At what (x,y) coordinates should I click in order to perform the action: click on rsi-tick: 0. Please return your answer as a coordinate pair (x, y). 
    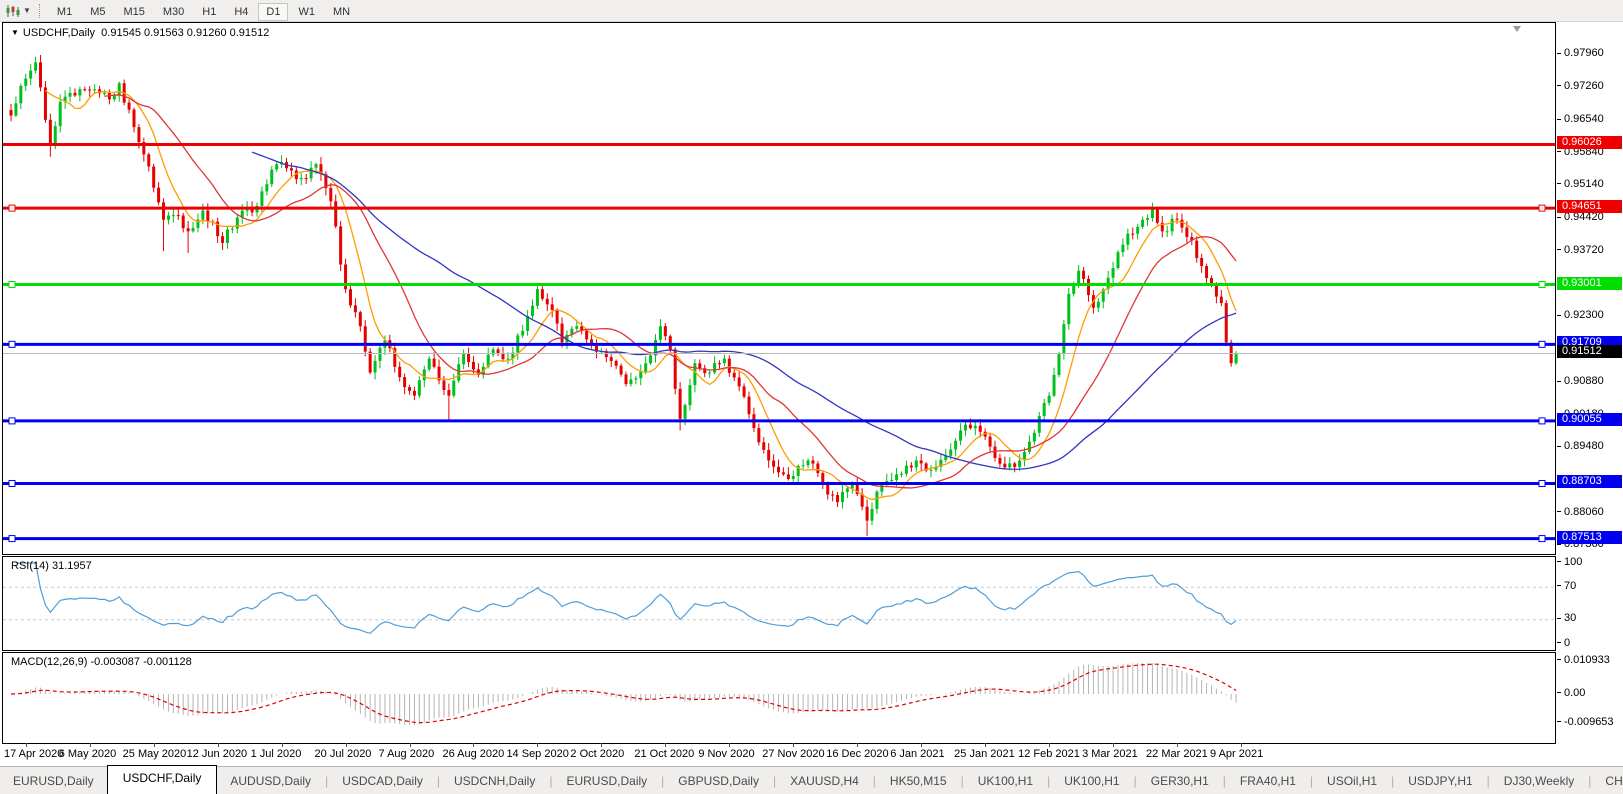
    Looking at the image, I should click on (1563, 642).